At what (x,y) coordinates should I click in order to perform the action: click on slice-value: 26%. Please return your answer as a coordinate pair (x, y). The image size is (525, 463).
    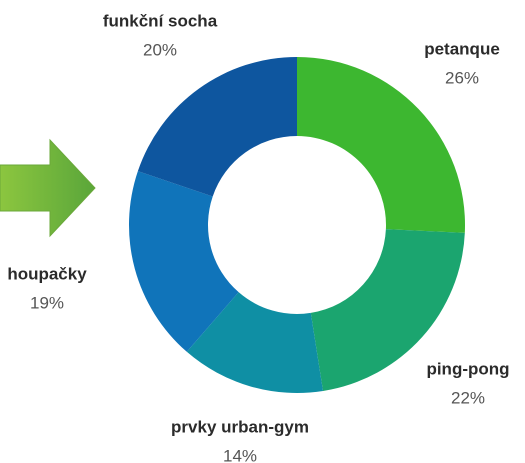
    Looking at the image, I should click on (462, 77).